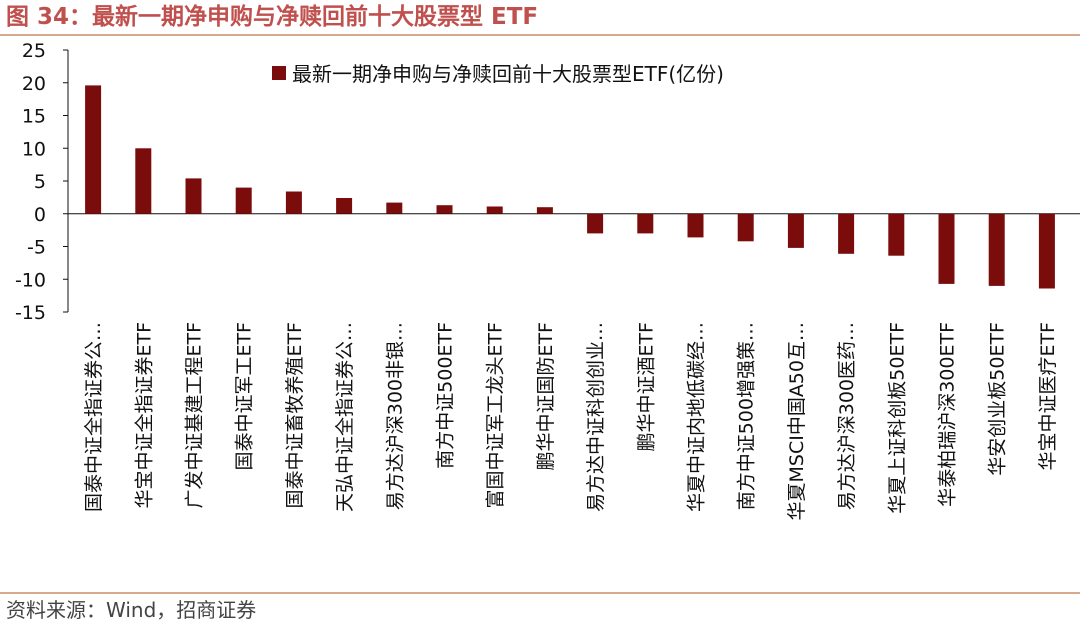 The height and width of the screenshot is (624, 1080). Describe the element at coordinates (144, 415) in the screenshot. I see `category-label: 华宝中证全指证券ETF` at that location.